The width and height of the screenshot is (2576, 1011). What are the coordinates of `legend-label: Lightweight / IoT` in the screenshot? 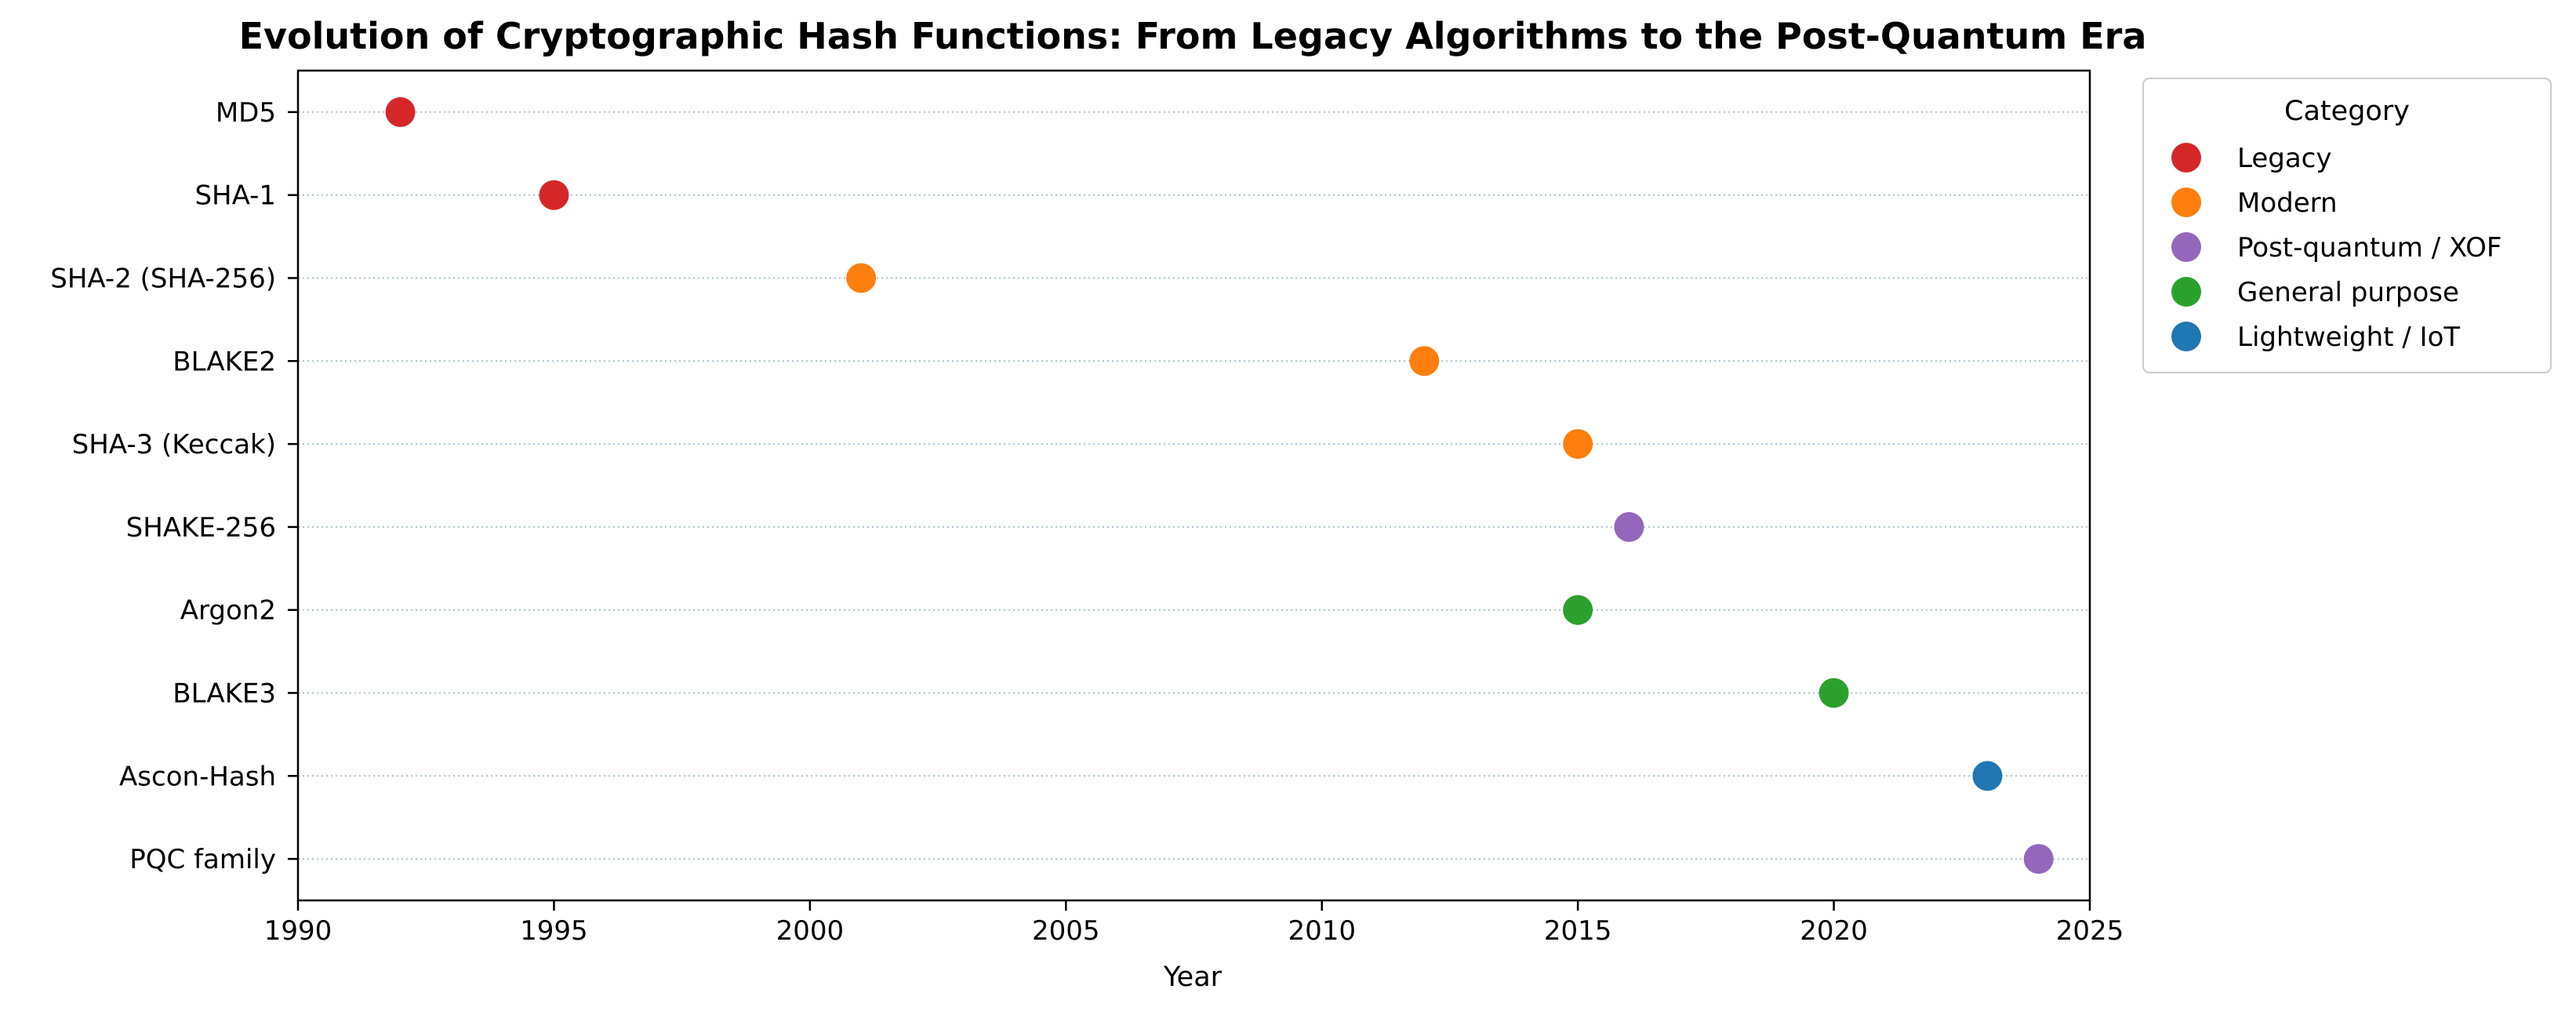 It's located at (2348, 338).